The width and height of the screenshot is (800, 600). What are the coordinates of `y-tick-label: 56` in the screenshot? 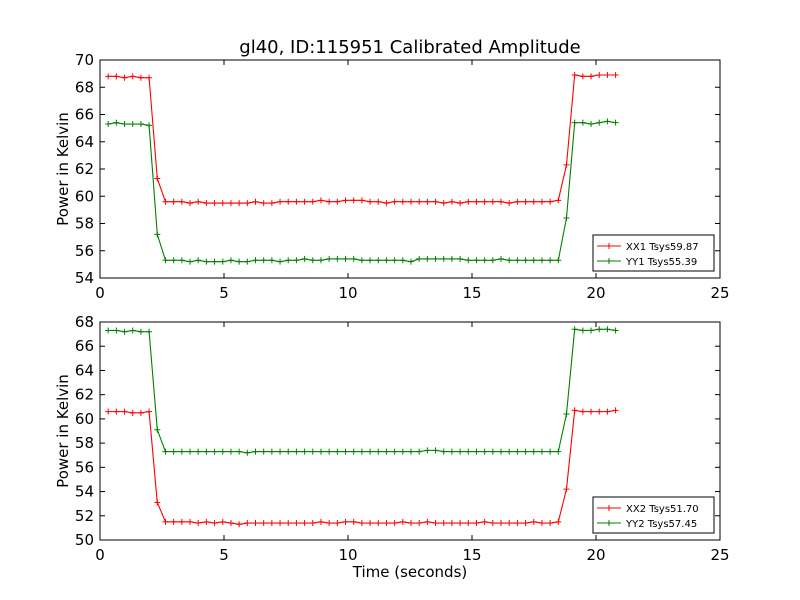 It's located at (84, 251).